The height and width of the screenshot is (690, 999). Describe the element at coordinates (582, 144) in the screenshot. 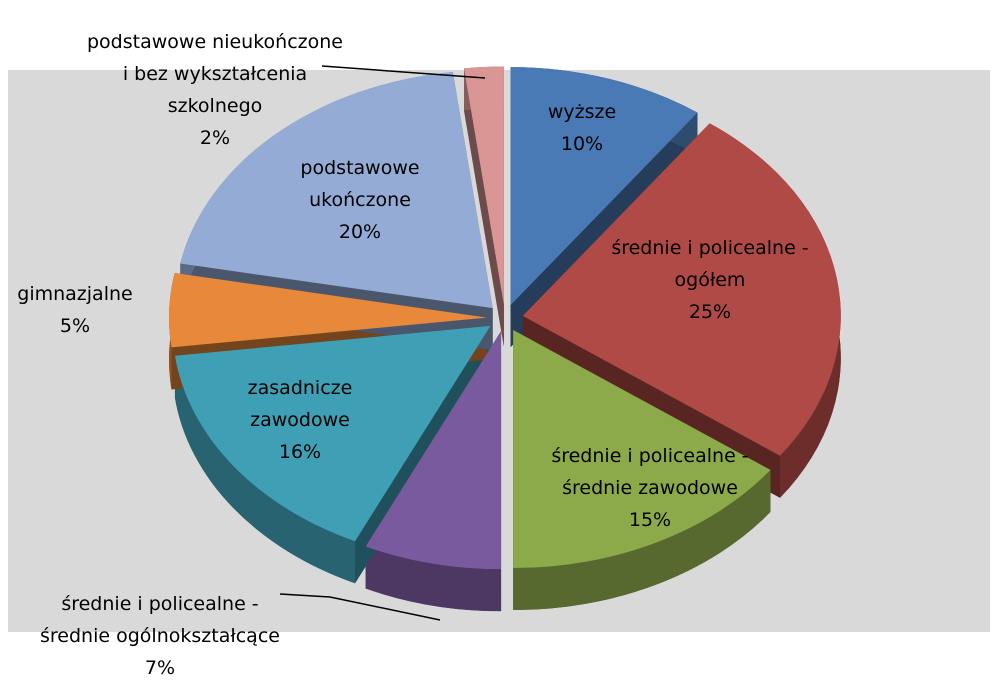

I see `value-label: 10%` at that location.